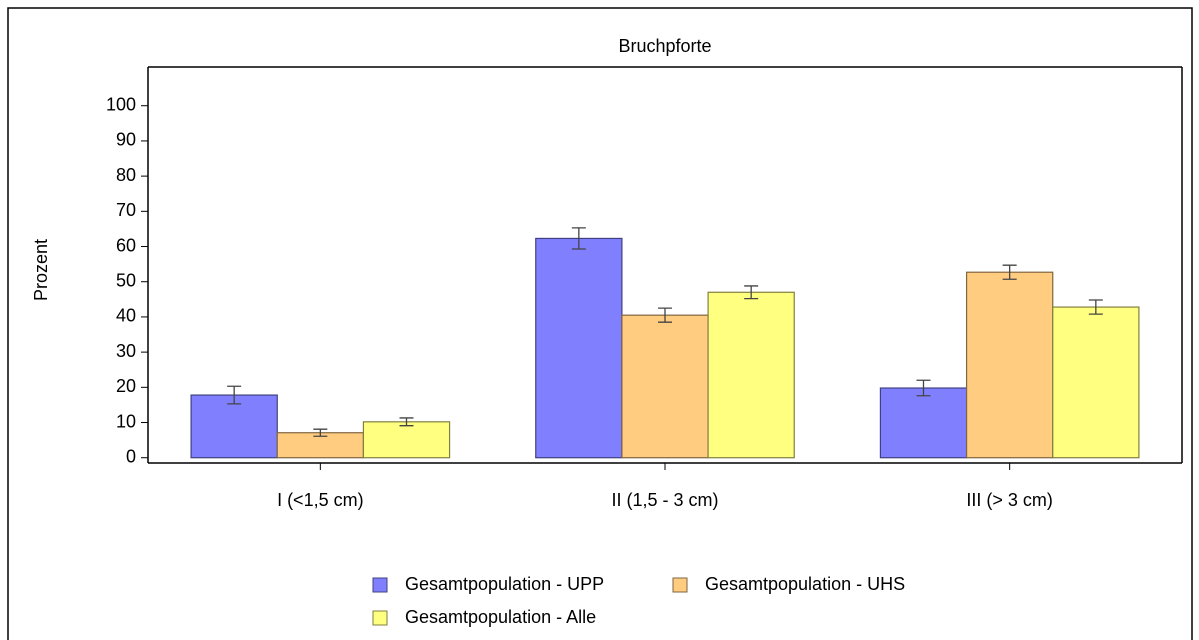 This screenshot has height=640, width=1199. What do you see at coordinates (126, 386) in the screenshot?
I see `y-tick-label: 20` at bounding box center [126, 386].